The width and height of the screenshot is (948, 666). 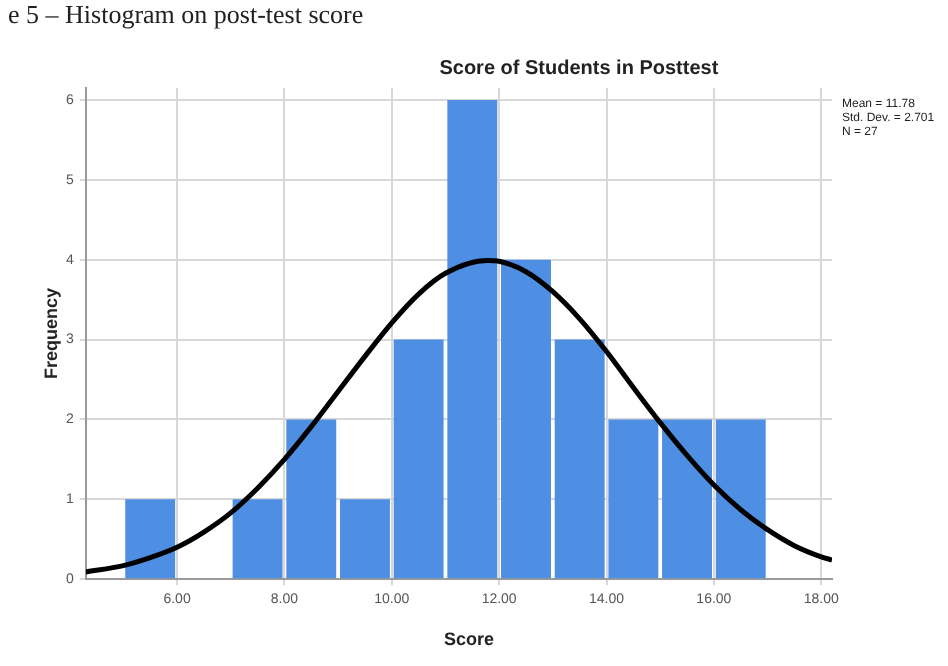 What do you see at coordinates (468, 638) in the screenshot?
I see `x-axis-title: Score` at bounding box center [468, 638].